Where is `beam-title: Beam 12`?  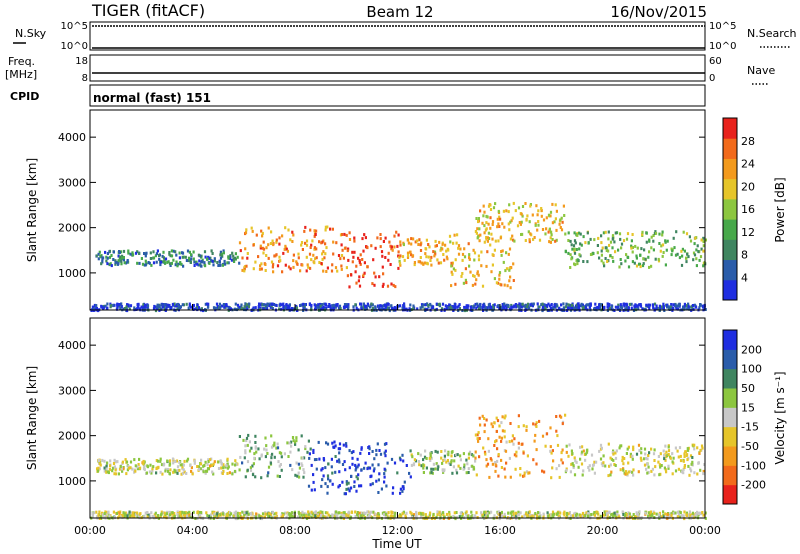 beam-title: Beam 12 is located at coordinates (399, 12).